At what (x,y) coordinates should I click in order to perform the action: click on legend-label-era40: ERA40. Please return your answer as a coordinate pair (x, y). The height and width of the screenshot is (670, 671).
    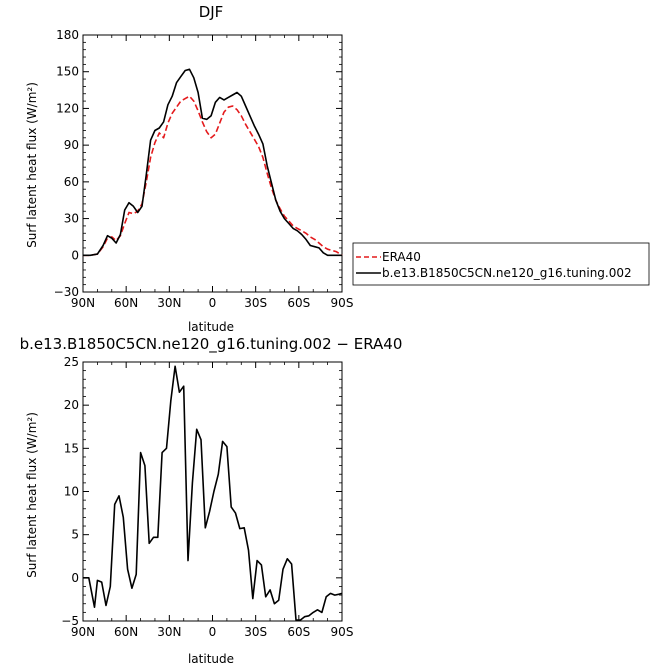
    Looking at the image, I should click on (401, 257).